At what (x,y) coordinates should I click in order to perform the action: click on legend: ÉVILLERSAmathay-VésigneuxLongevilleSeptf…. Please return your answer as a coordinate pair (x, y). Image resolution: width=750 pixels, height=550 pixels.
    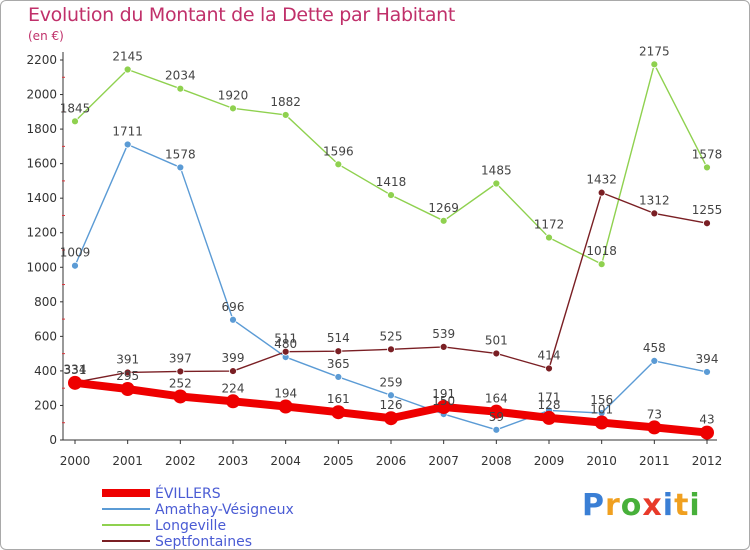
    Looking at the image, I should click on (198, 517).